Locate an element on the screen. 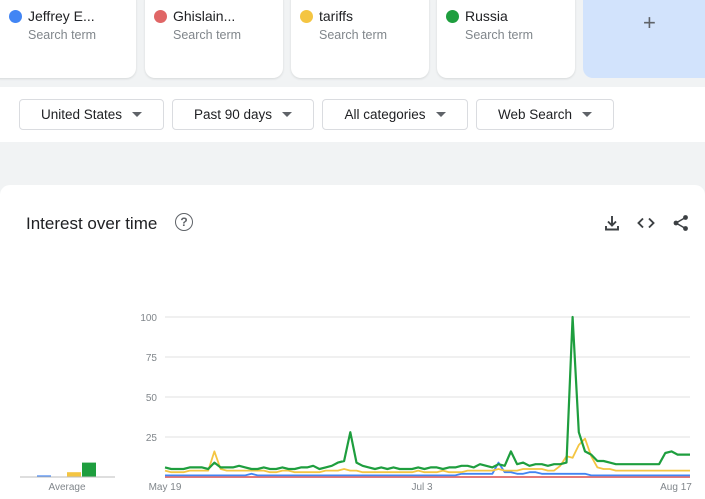 The height and width of the screenshot is (499, 705). term-card-3: tariffs Search term is located at coordinates (360, 39).